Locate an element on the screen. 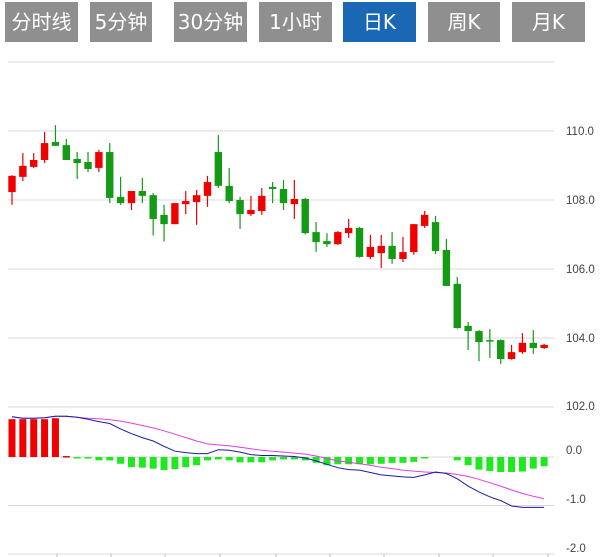 This screenshot has height=557, width=613. tab-intraday: 分时线 is located at coordinates (41, 22).